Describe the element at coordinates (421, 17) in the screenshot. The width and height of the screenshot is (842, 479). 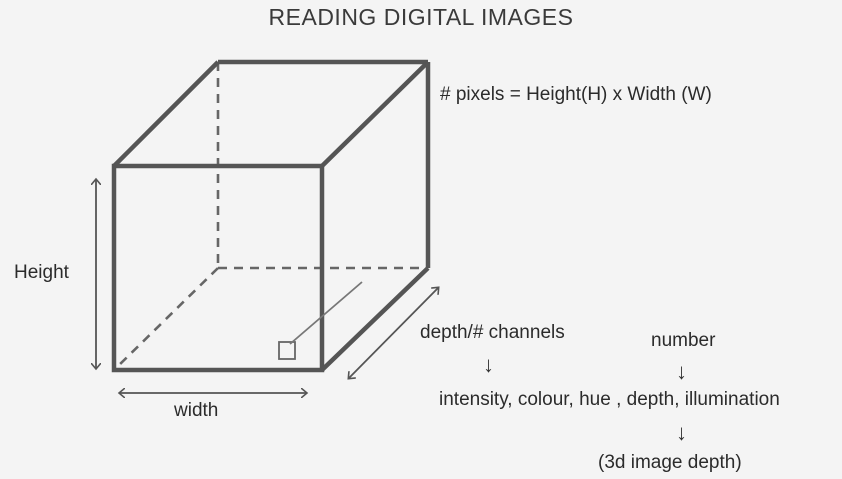
I see `page-title: READING DIGITAL IMAGES` at that location.